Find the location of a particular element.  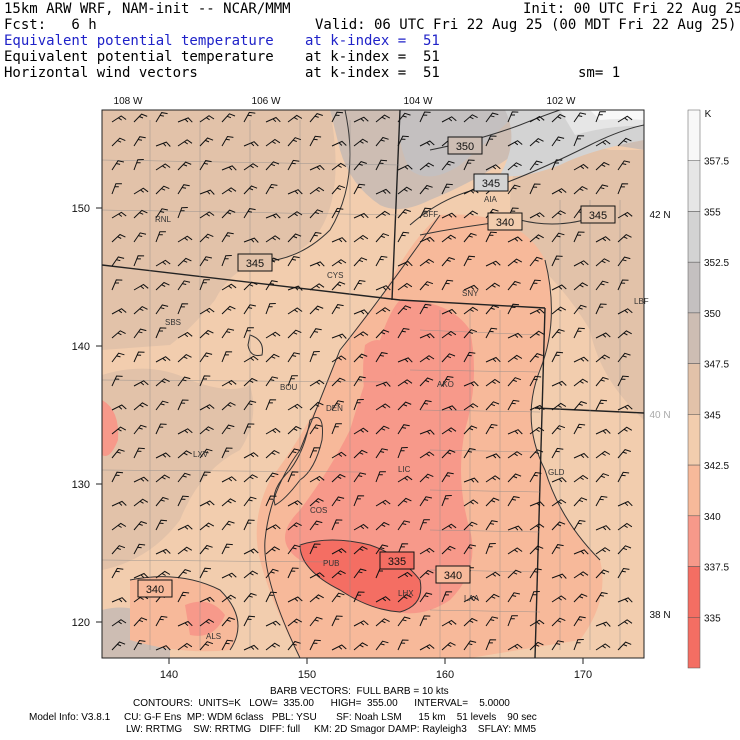

colorbar-label: 342.5 is located at coordinates (716, 466).